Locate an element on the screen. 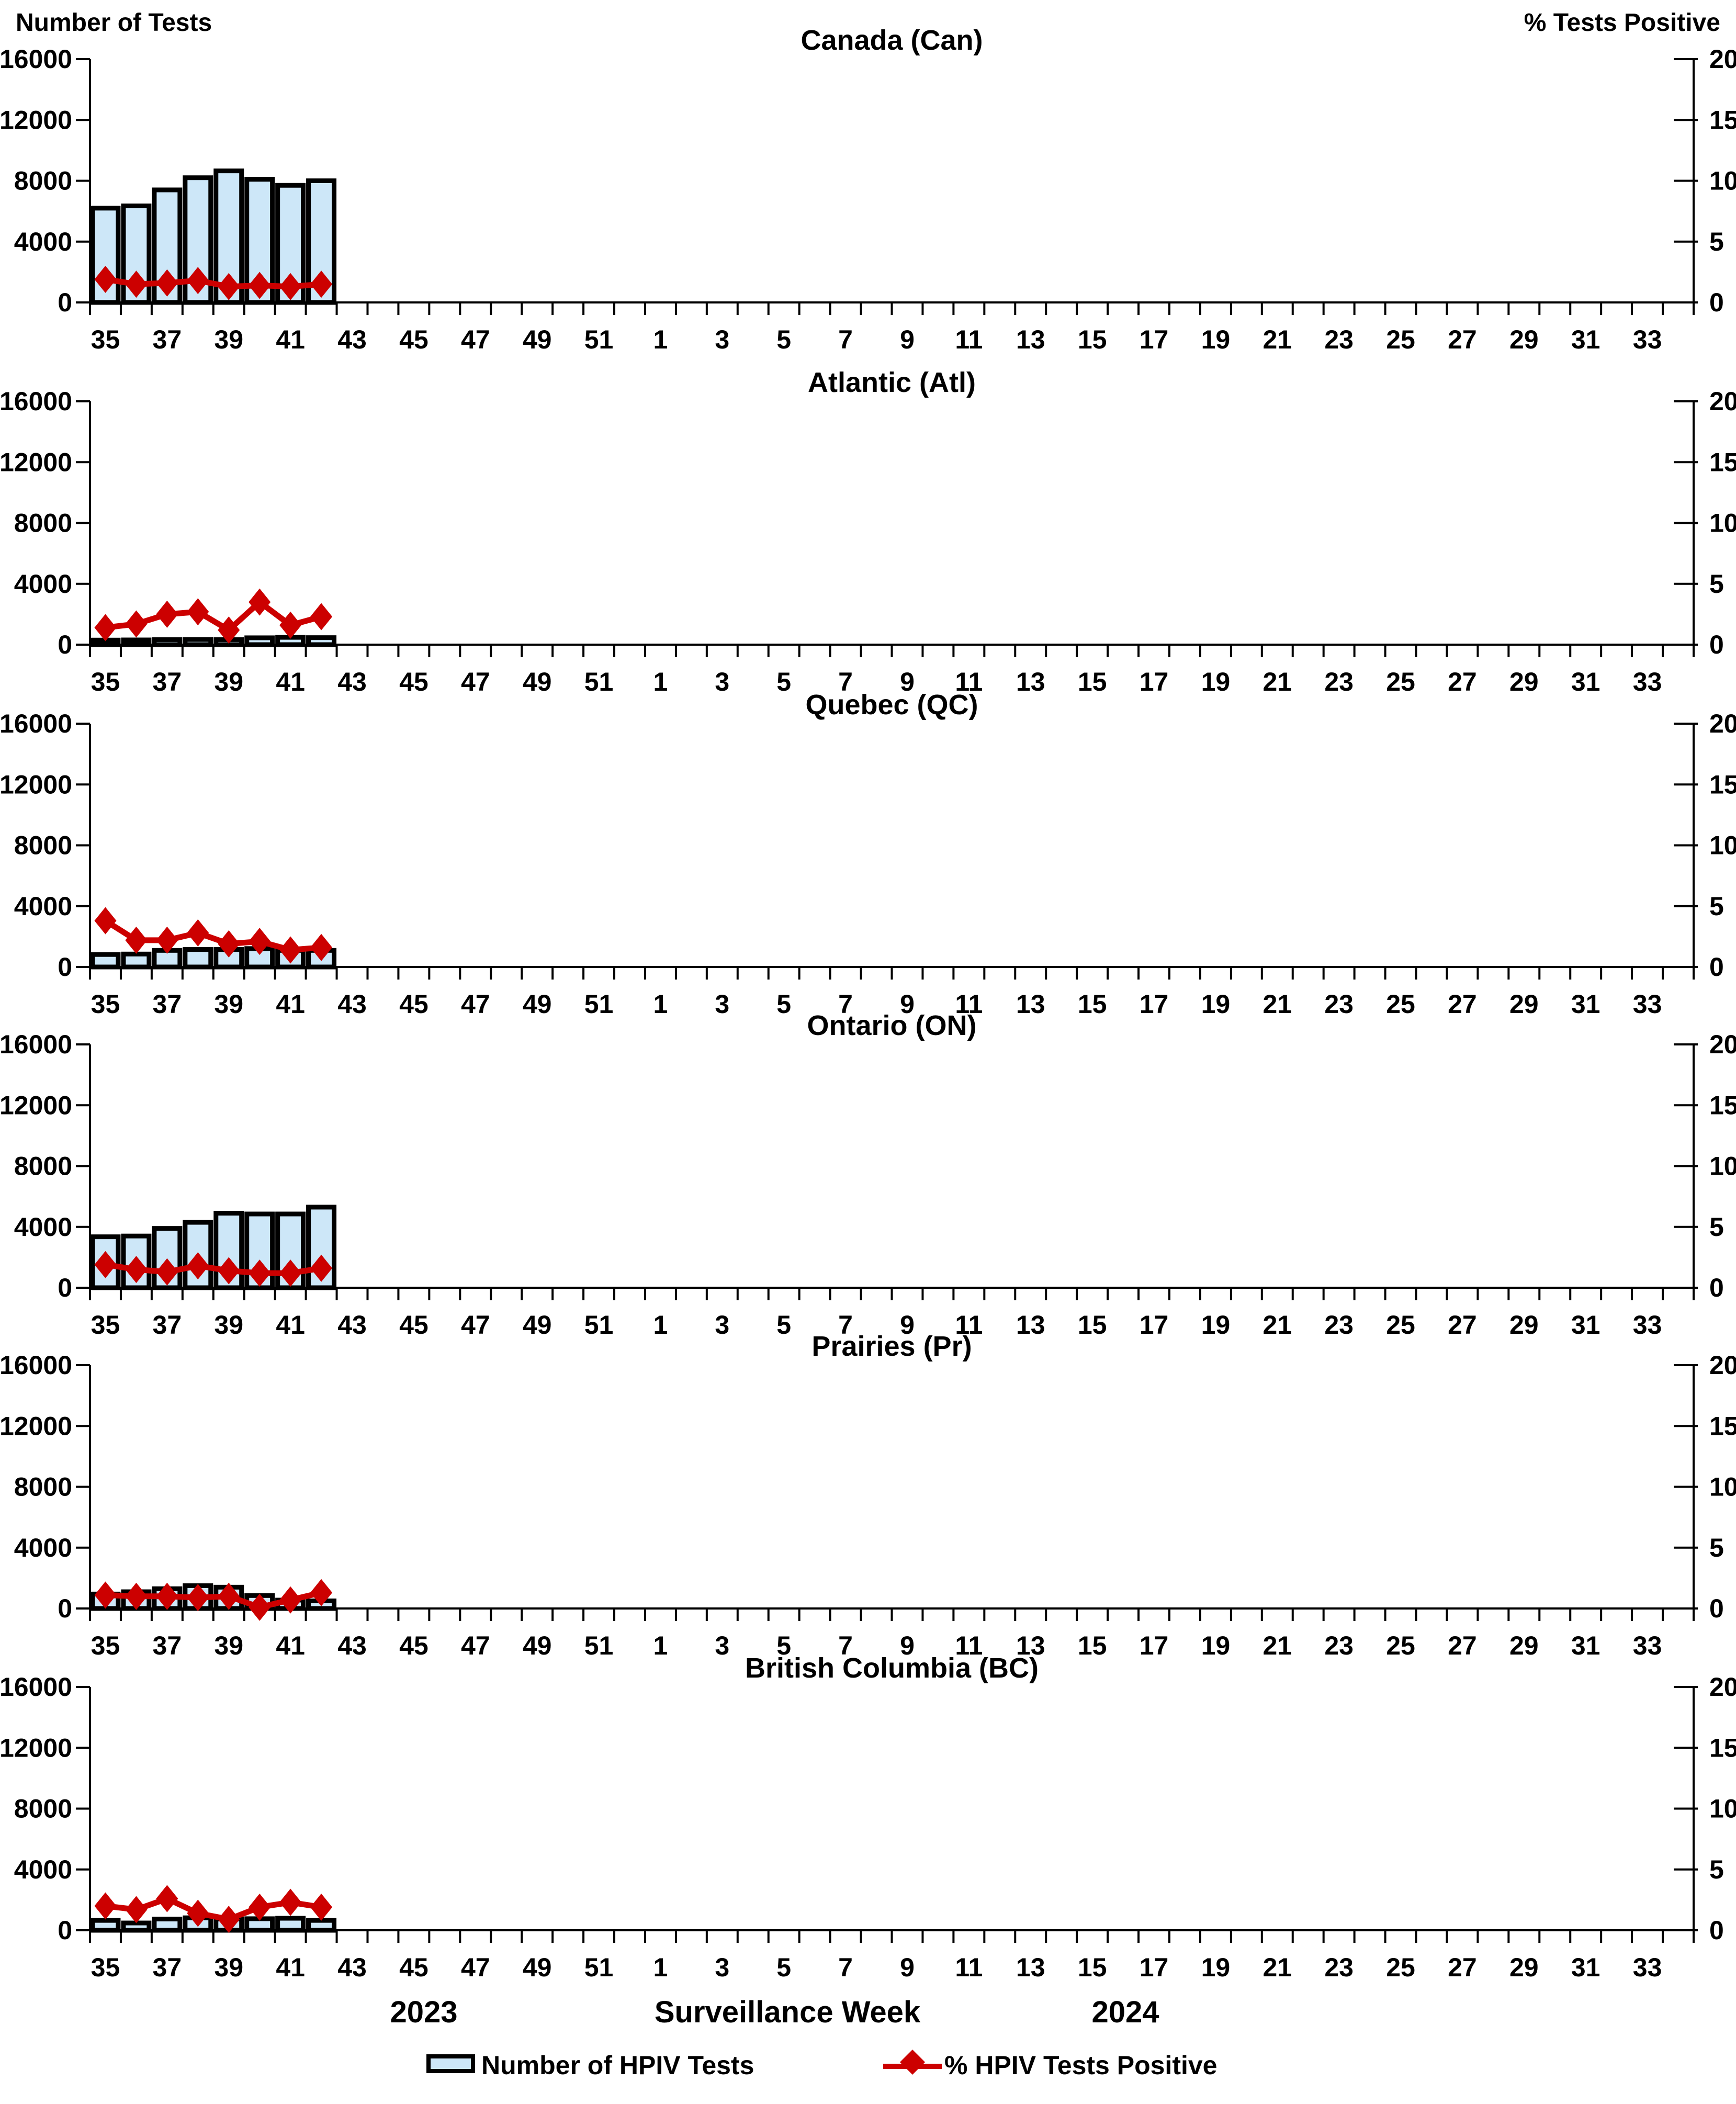 This screenshot has height=2104, width=1736. x-axis-week-label: 37 is located at coordinates (167, 1325).